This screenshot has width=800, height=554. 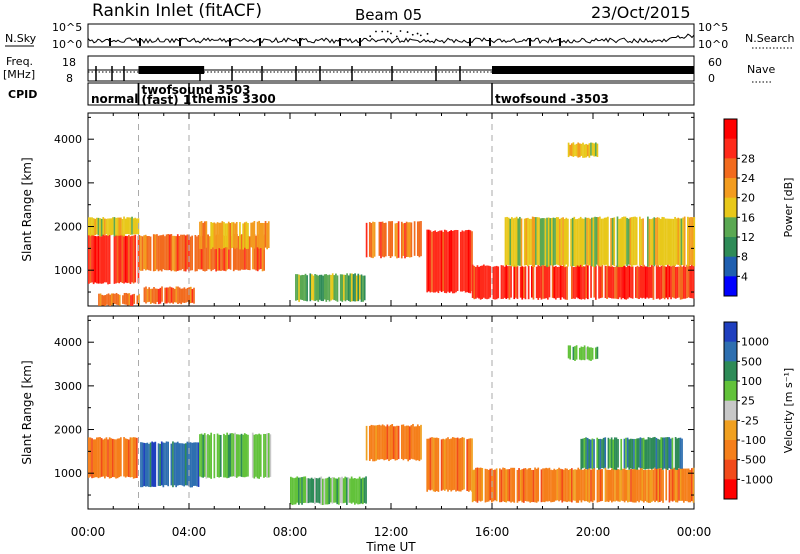 I want to click on nave-tick-bottom: 0, so click(x=711, y=78).